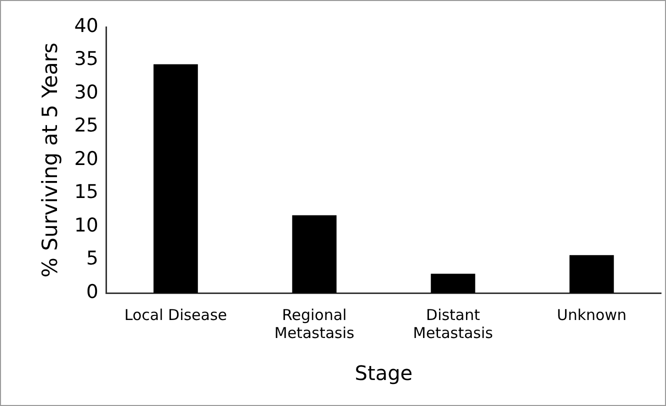  Describe the element at coordinates (86, 225) in the screenshot. I see `y-tick-label: 10` at that location.